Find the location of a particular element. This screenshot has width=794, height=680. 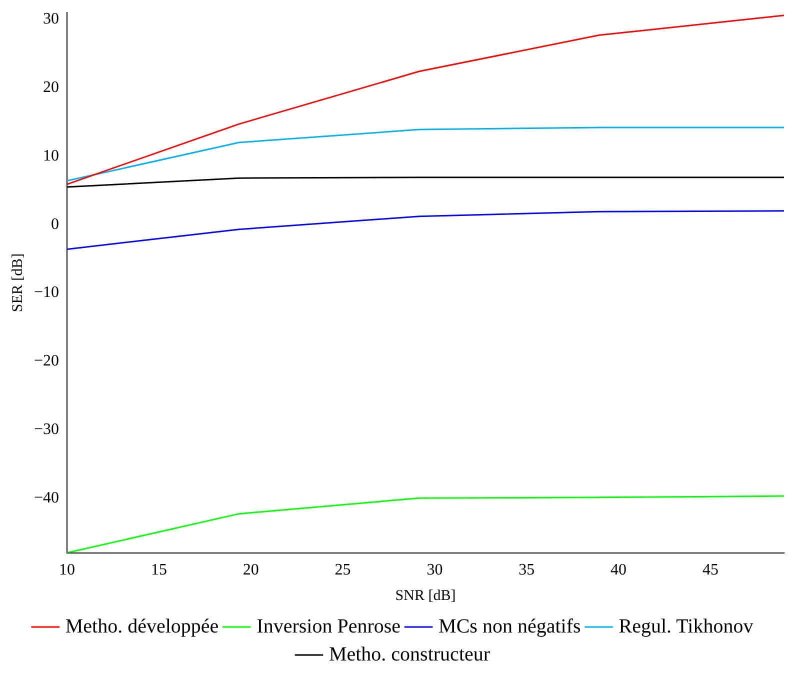

x-axis-title: SNR [dB] is located at coordinates (425, 596).